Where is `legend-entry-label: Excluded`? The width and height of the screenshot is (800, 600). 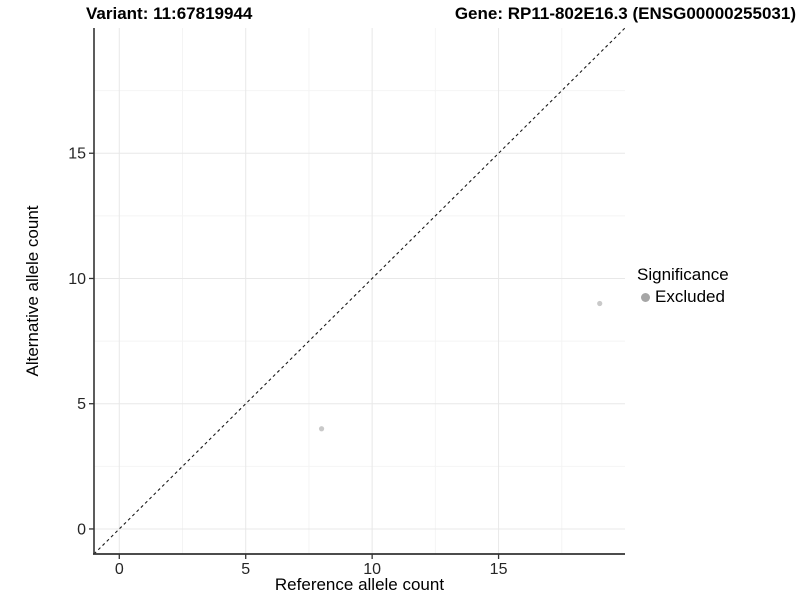
legend-entry-label: Excluded is located at coordinates (690, 296).